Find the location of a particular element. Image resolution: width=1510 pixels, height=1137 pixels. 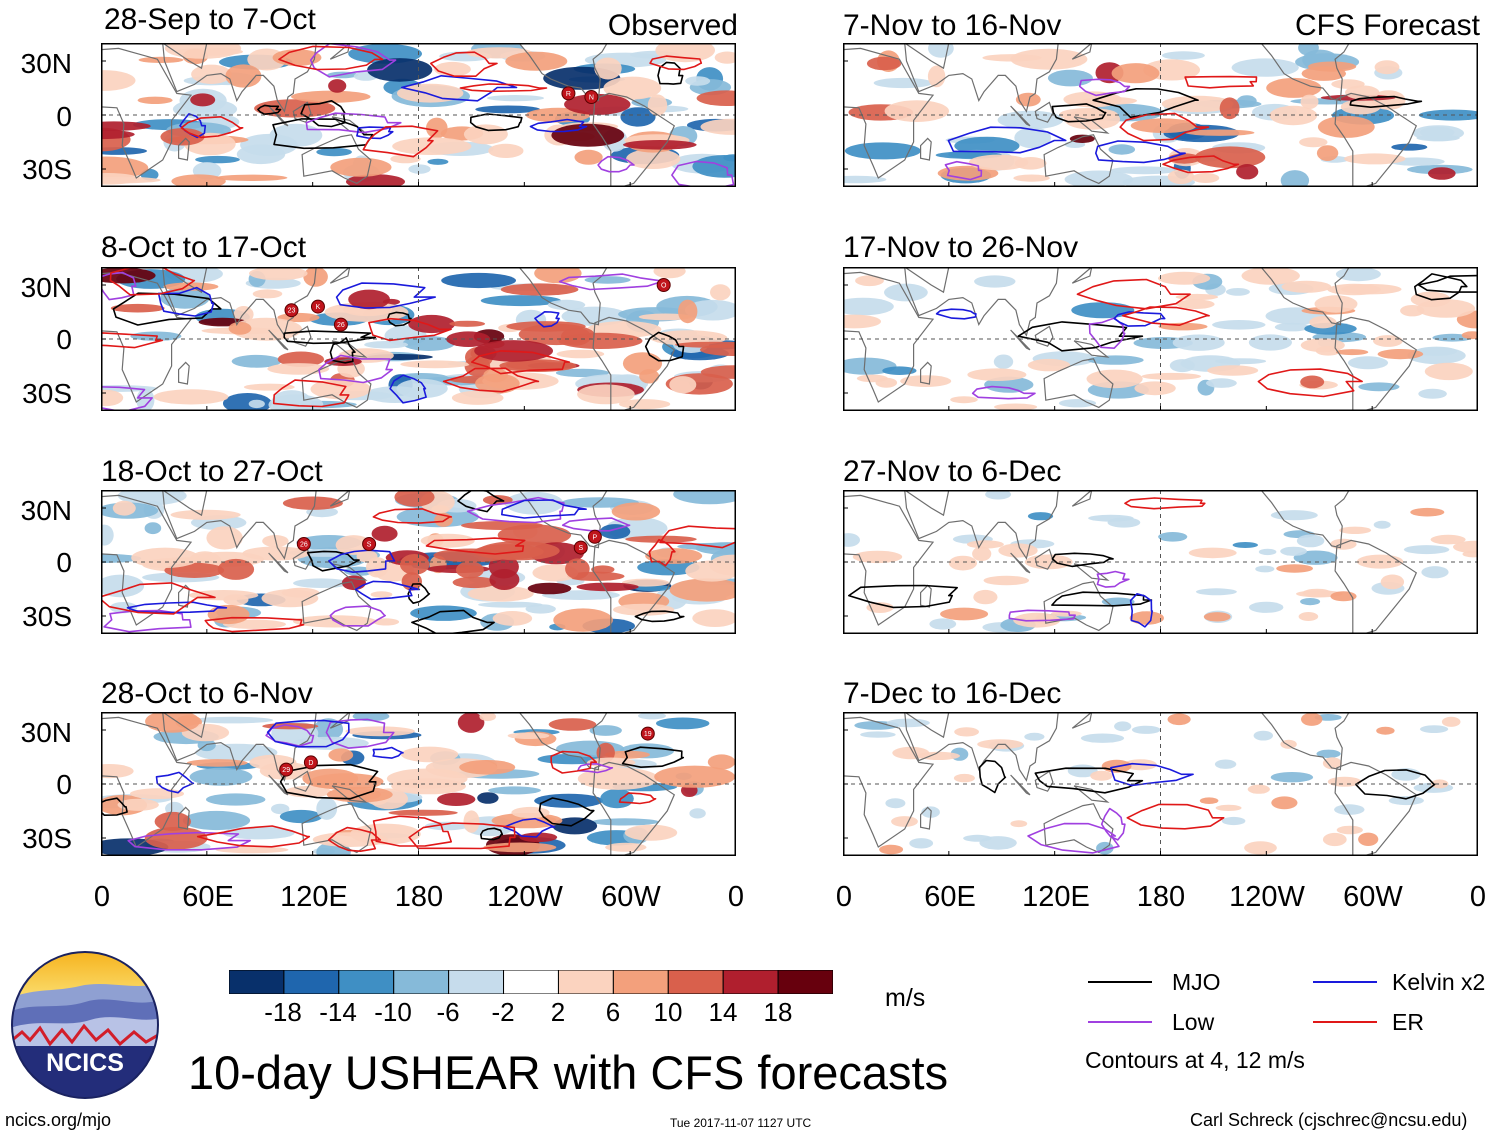

storm-marker: 29 is located at coordinates (286, 769).